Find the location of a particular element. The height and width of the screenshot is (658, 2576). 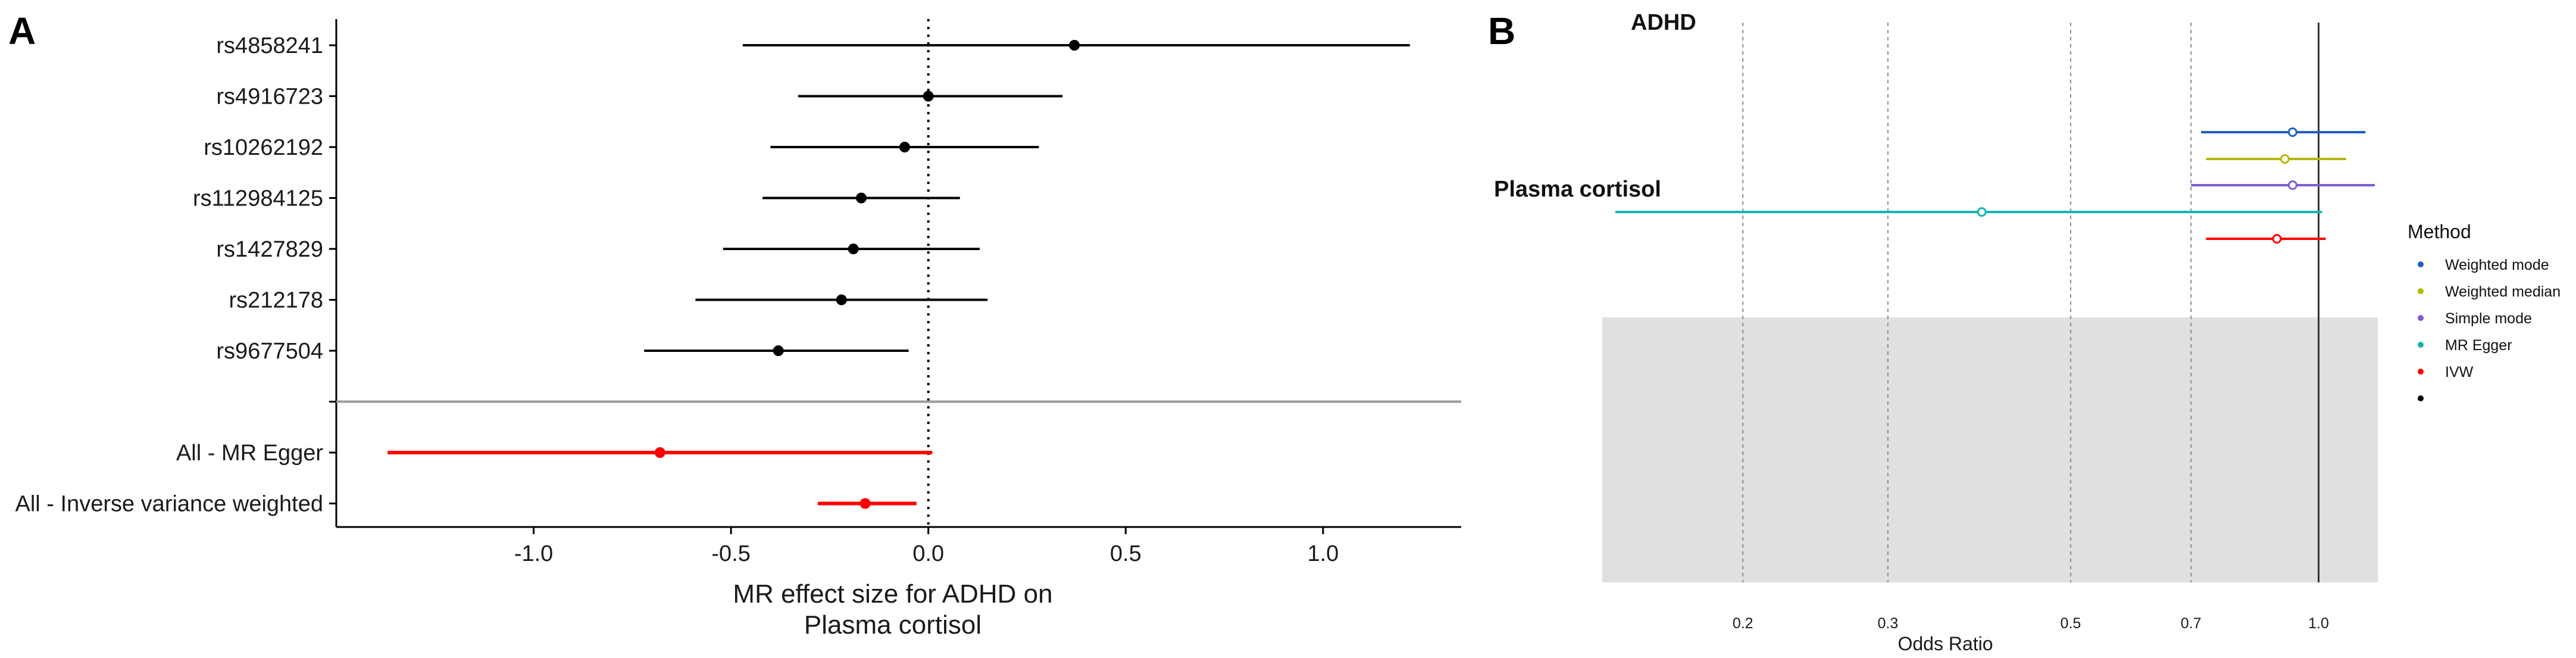

x-tick-label: 0.7 is located at coordinates (2191, 623).